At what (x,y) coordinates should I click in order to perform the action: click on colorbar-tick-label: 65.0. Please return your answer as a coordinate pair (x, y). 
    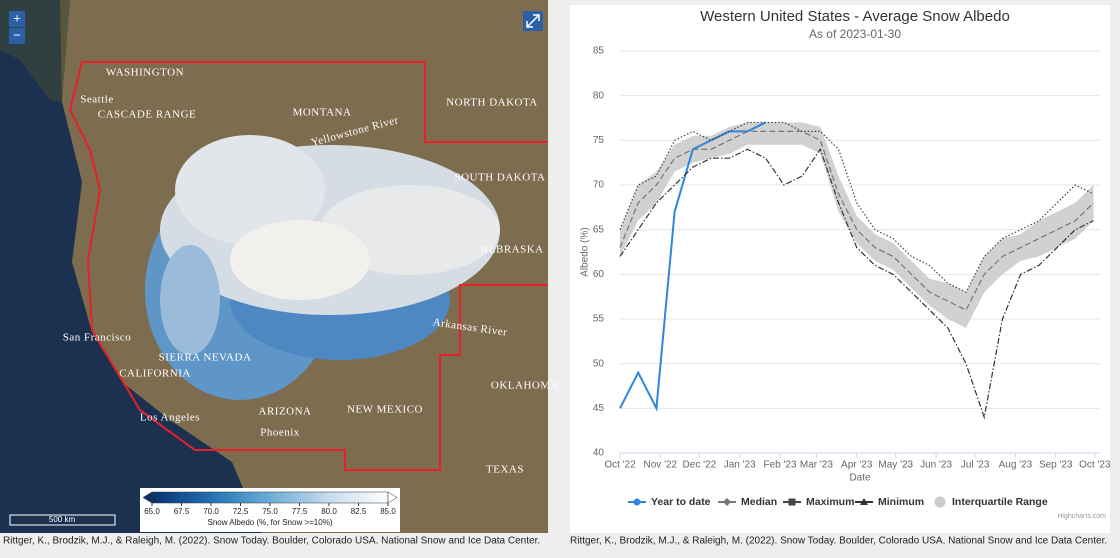
    Looking at the image, I should click on (152, 511).